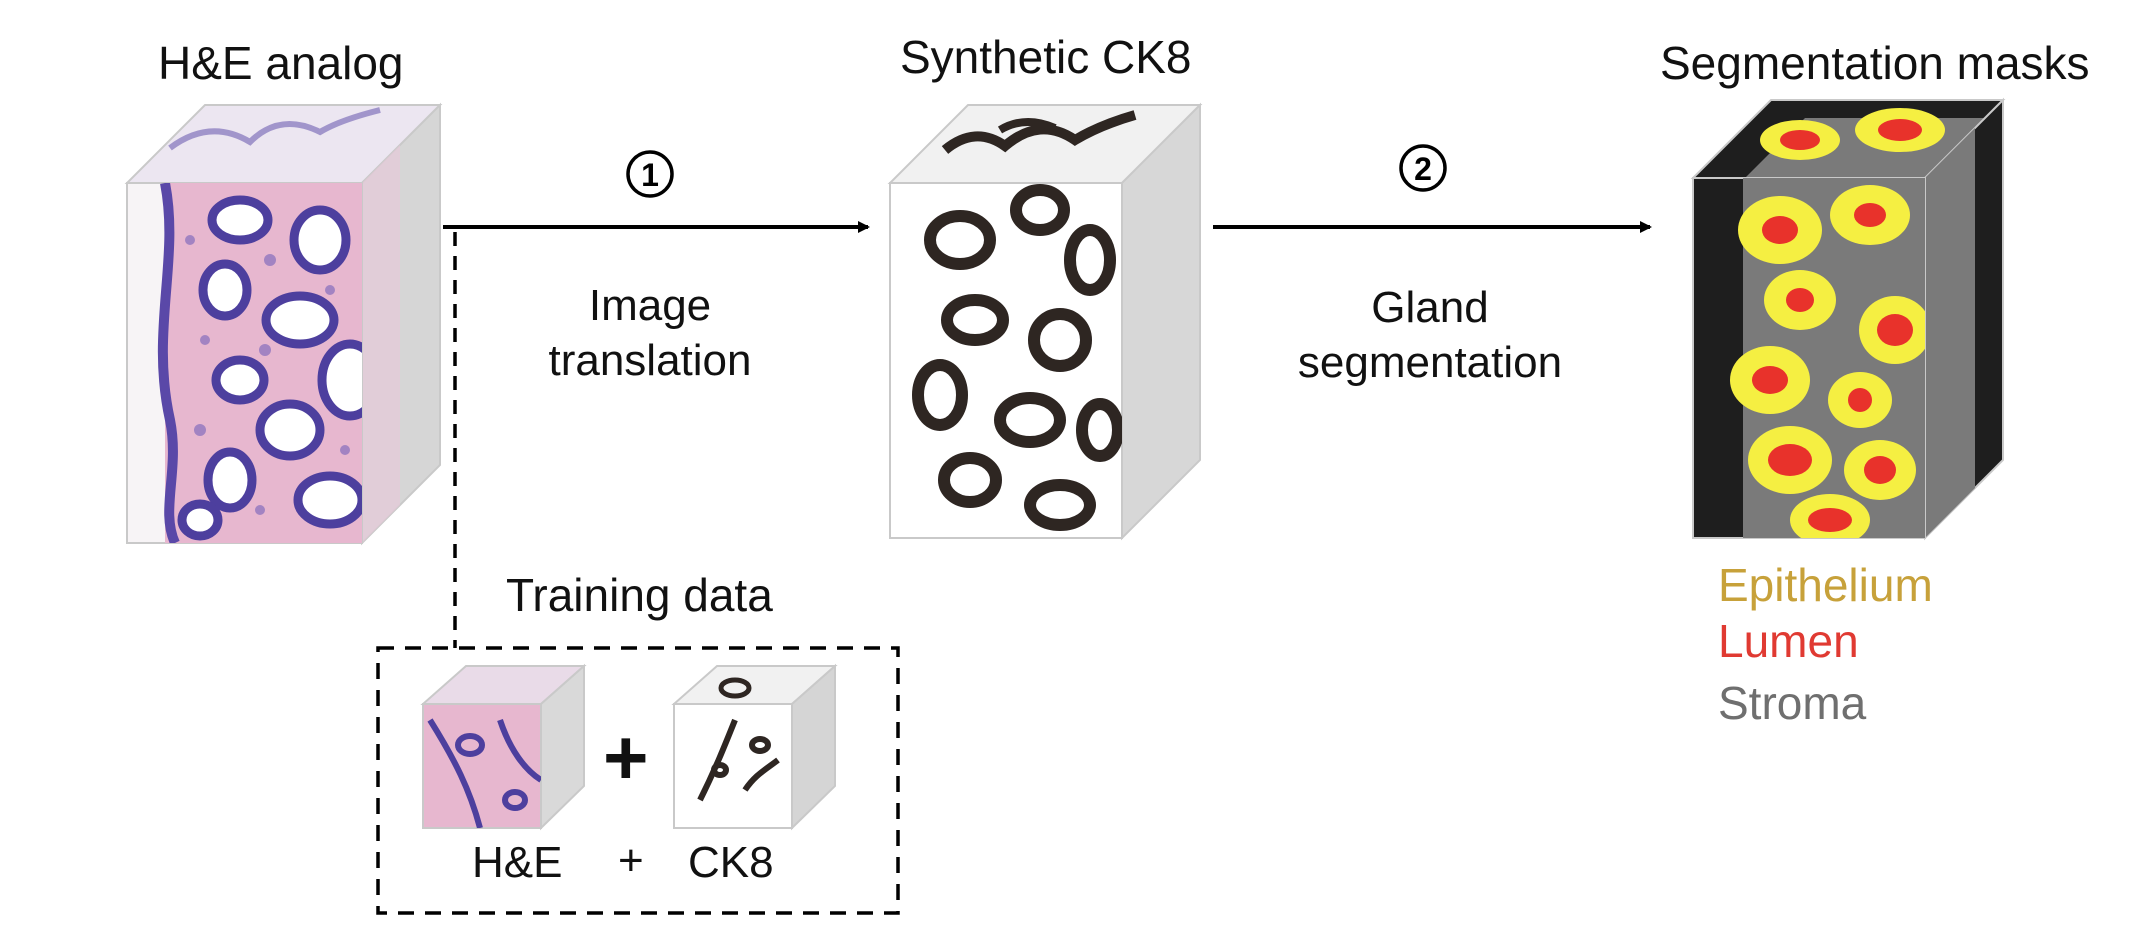 Image resolution: width=2156 pixels, height=942 pixels. What do you see at coordinates (639, 595) in the screenshot?
I see `training-data-title: Training data` at bounding box center [639, 595].